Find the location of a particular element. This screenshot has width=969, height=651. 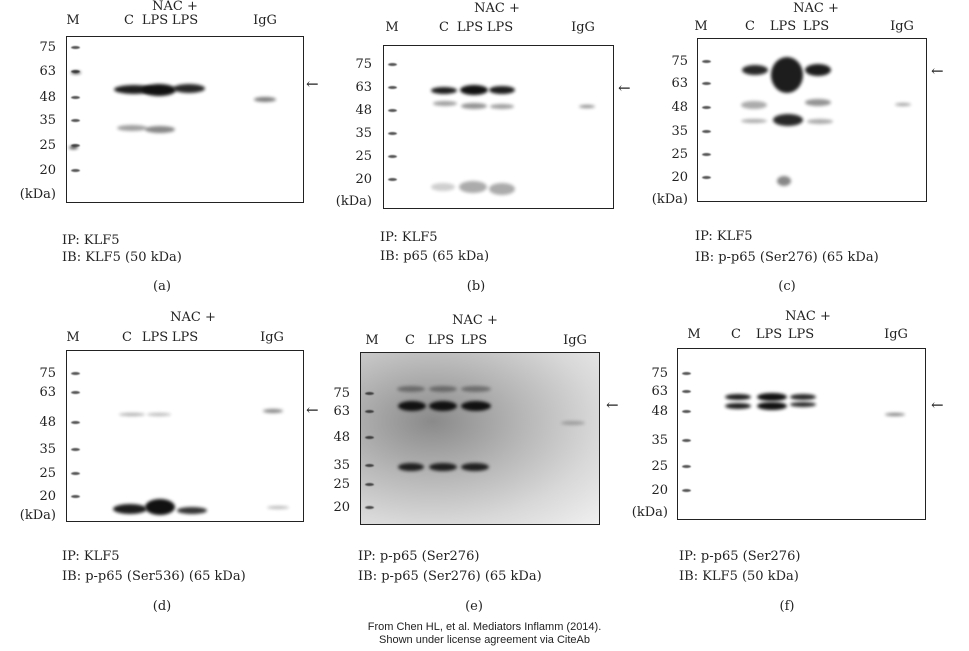

ib-label: IB: KLF5 (50 kDa) is located at coordinates (122, 257).